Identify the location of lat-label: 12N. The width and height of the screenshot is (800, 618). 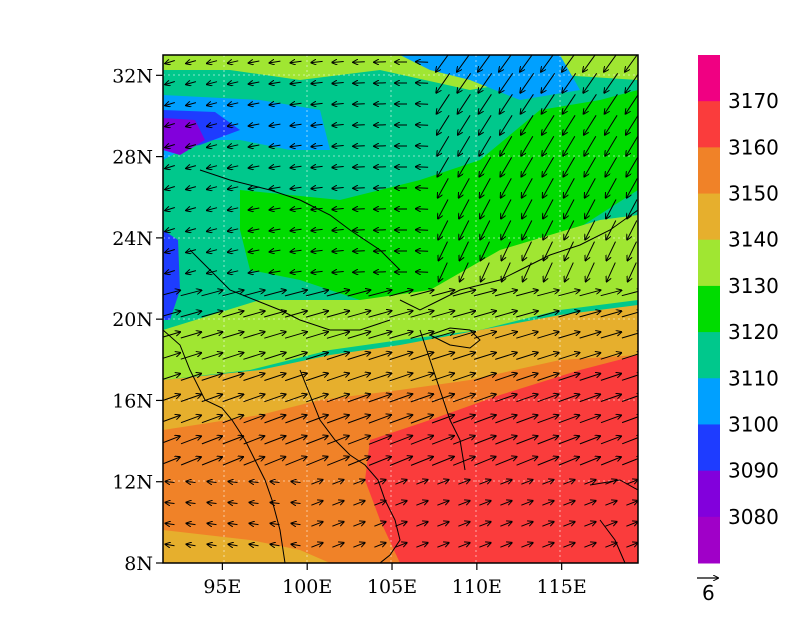
(132, 483).